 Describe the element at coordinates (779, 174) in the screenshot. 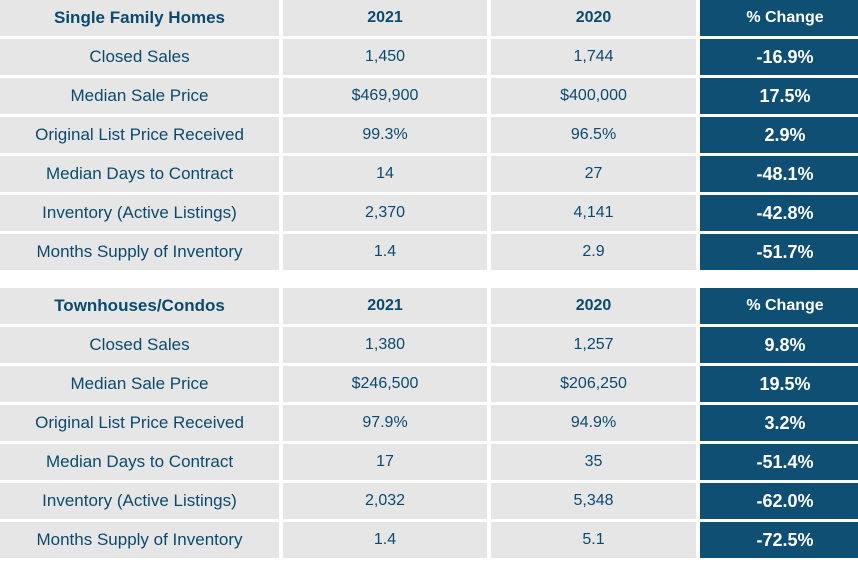

I see `value-change: -48.1%` at that location.